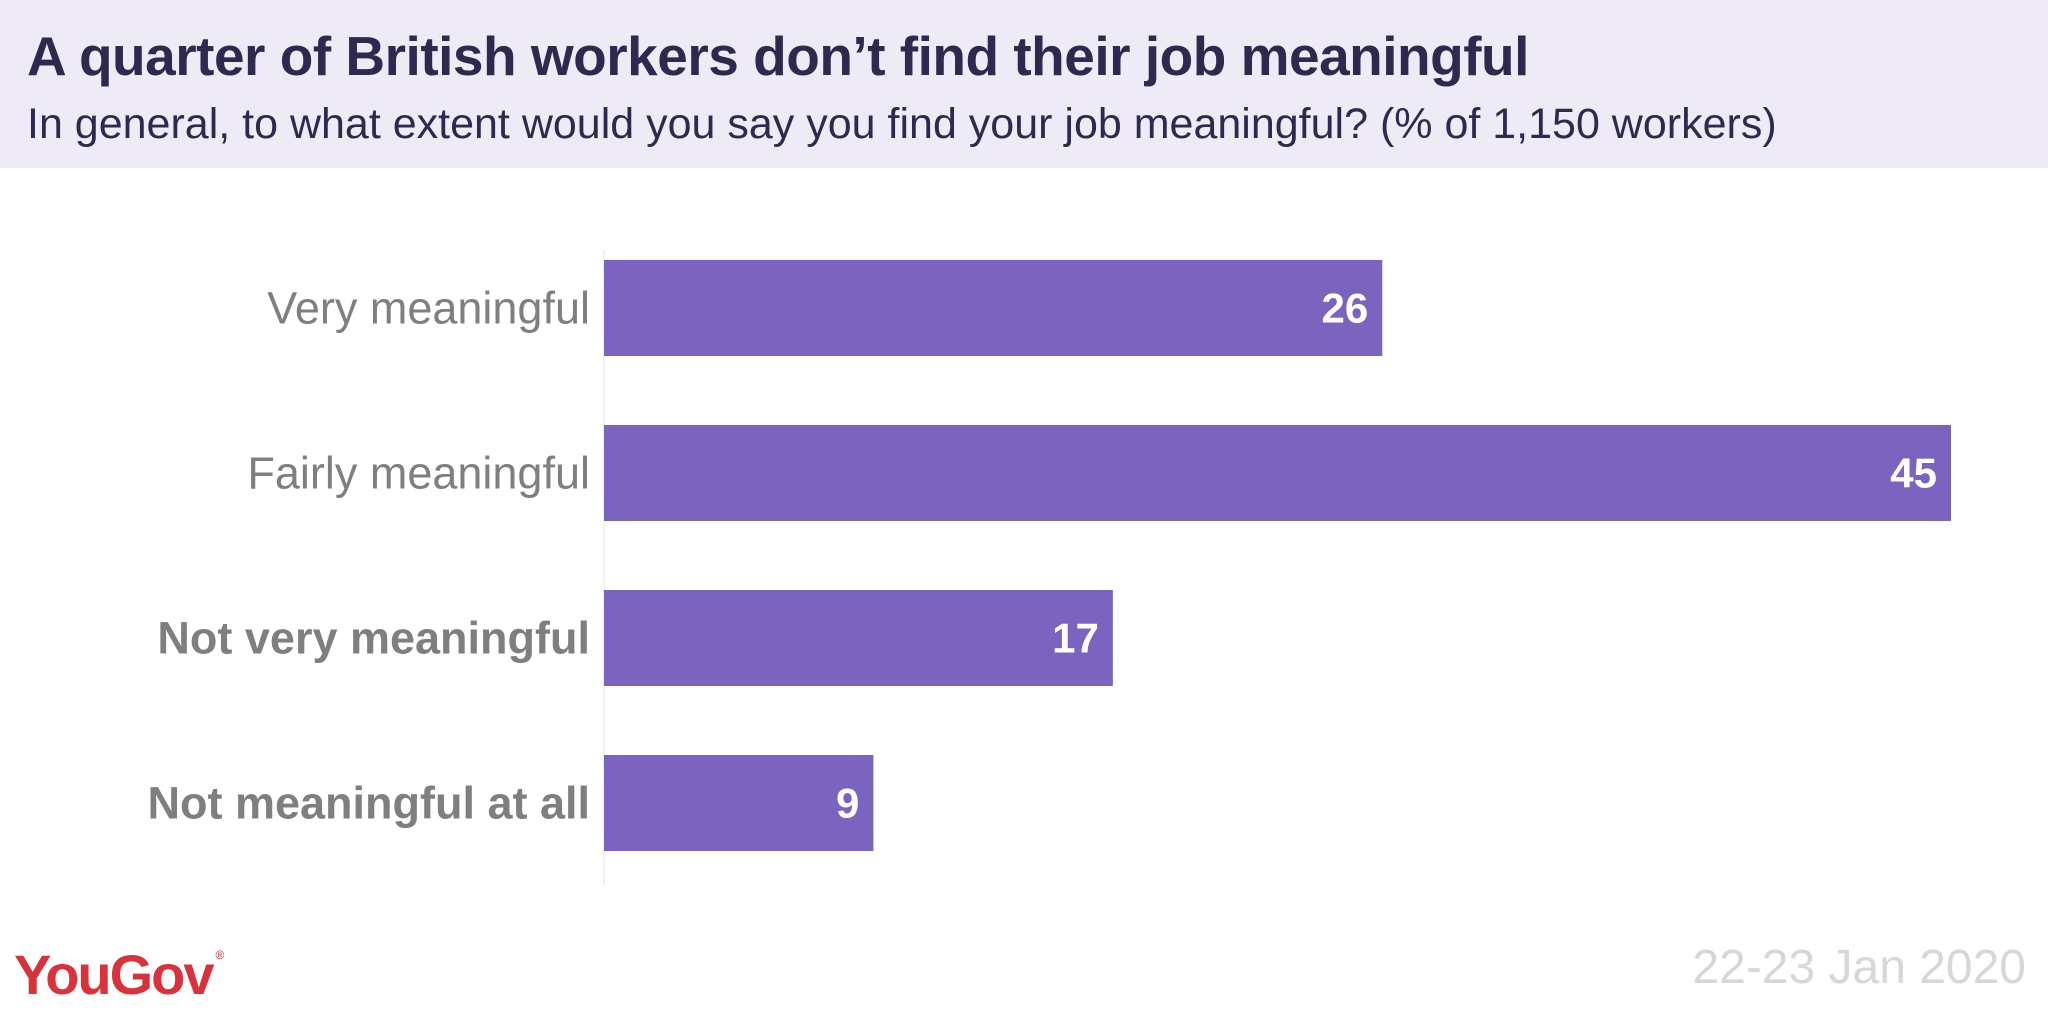 The width and height of the screenshot is (2048, 1011). What do you see at coordinates (220, 955) in the screenshot?
I see `registered-mark: ®` at bounding box center [220, 955].